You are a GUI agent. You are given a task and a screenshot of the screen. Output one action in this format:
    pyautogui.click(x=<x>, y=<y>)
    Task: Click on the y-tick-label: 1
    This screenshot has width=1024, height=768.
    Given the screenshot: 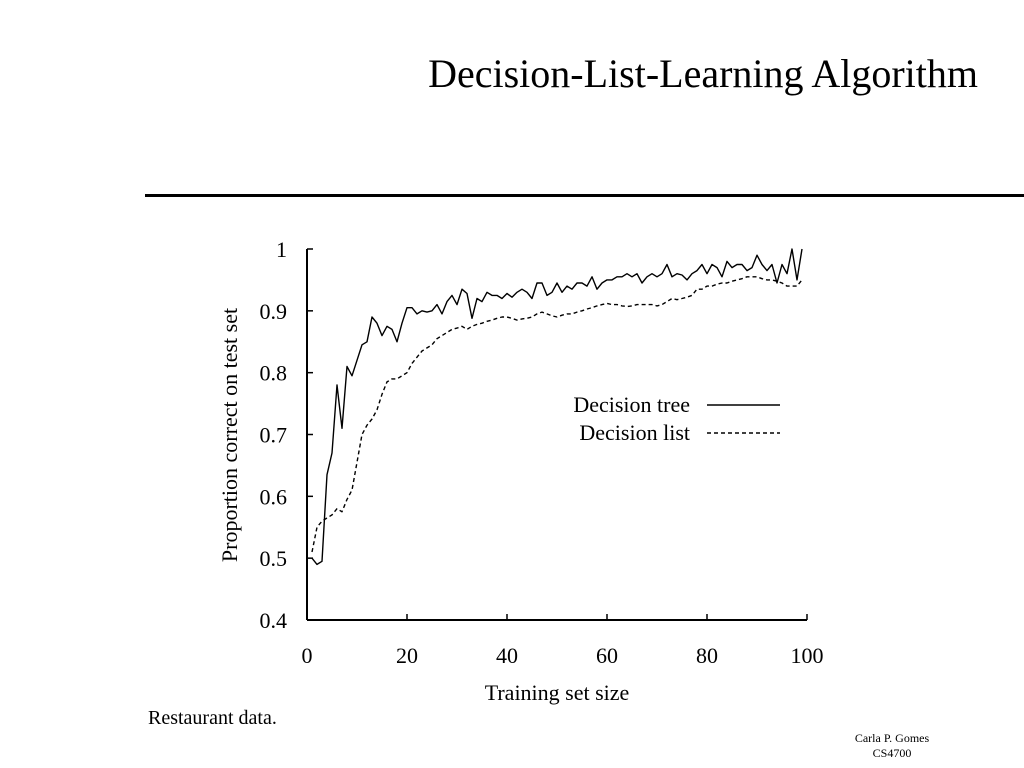 What is the action you would take?
    pyautogui.click(x=281, y=249)
    